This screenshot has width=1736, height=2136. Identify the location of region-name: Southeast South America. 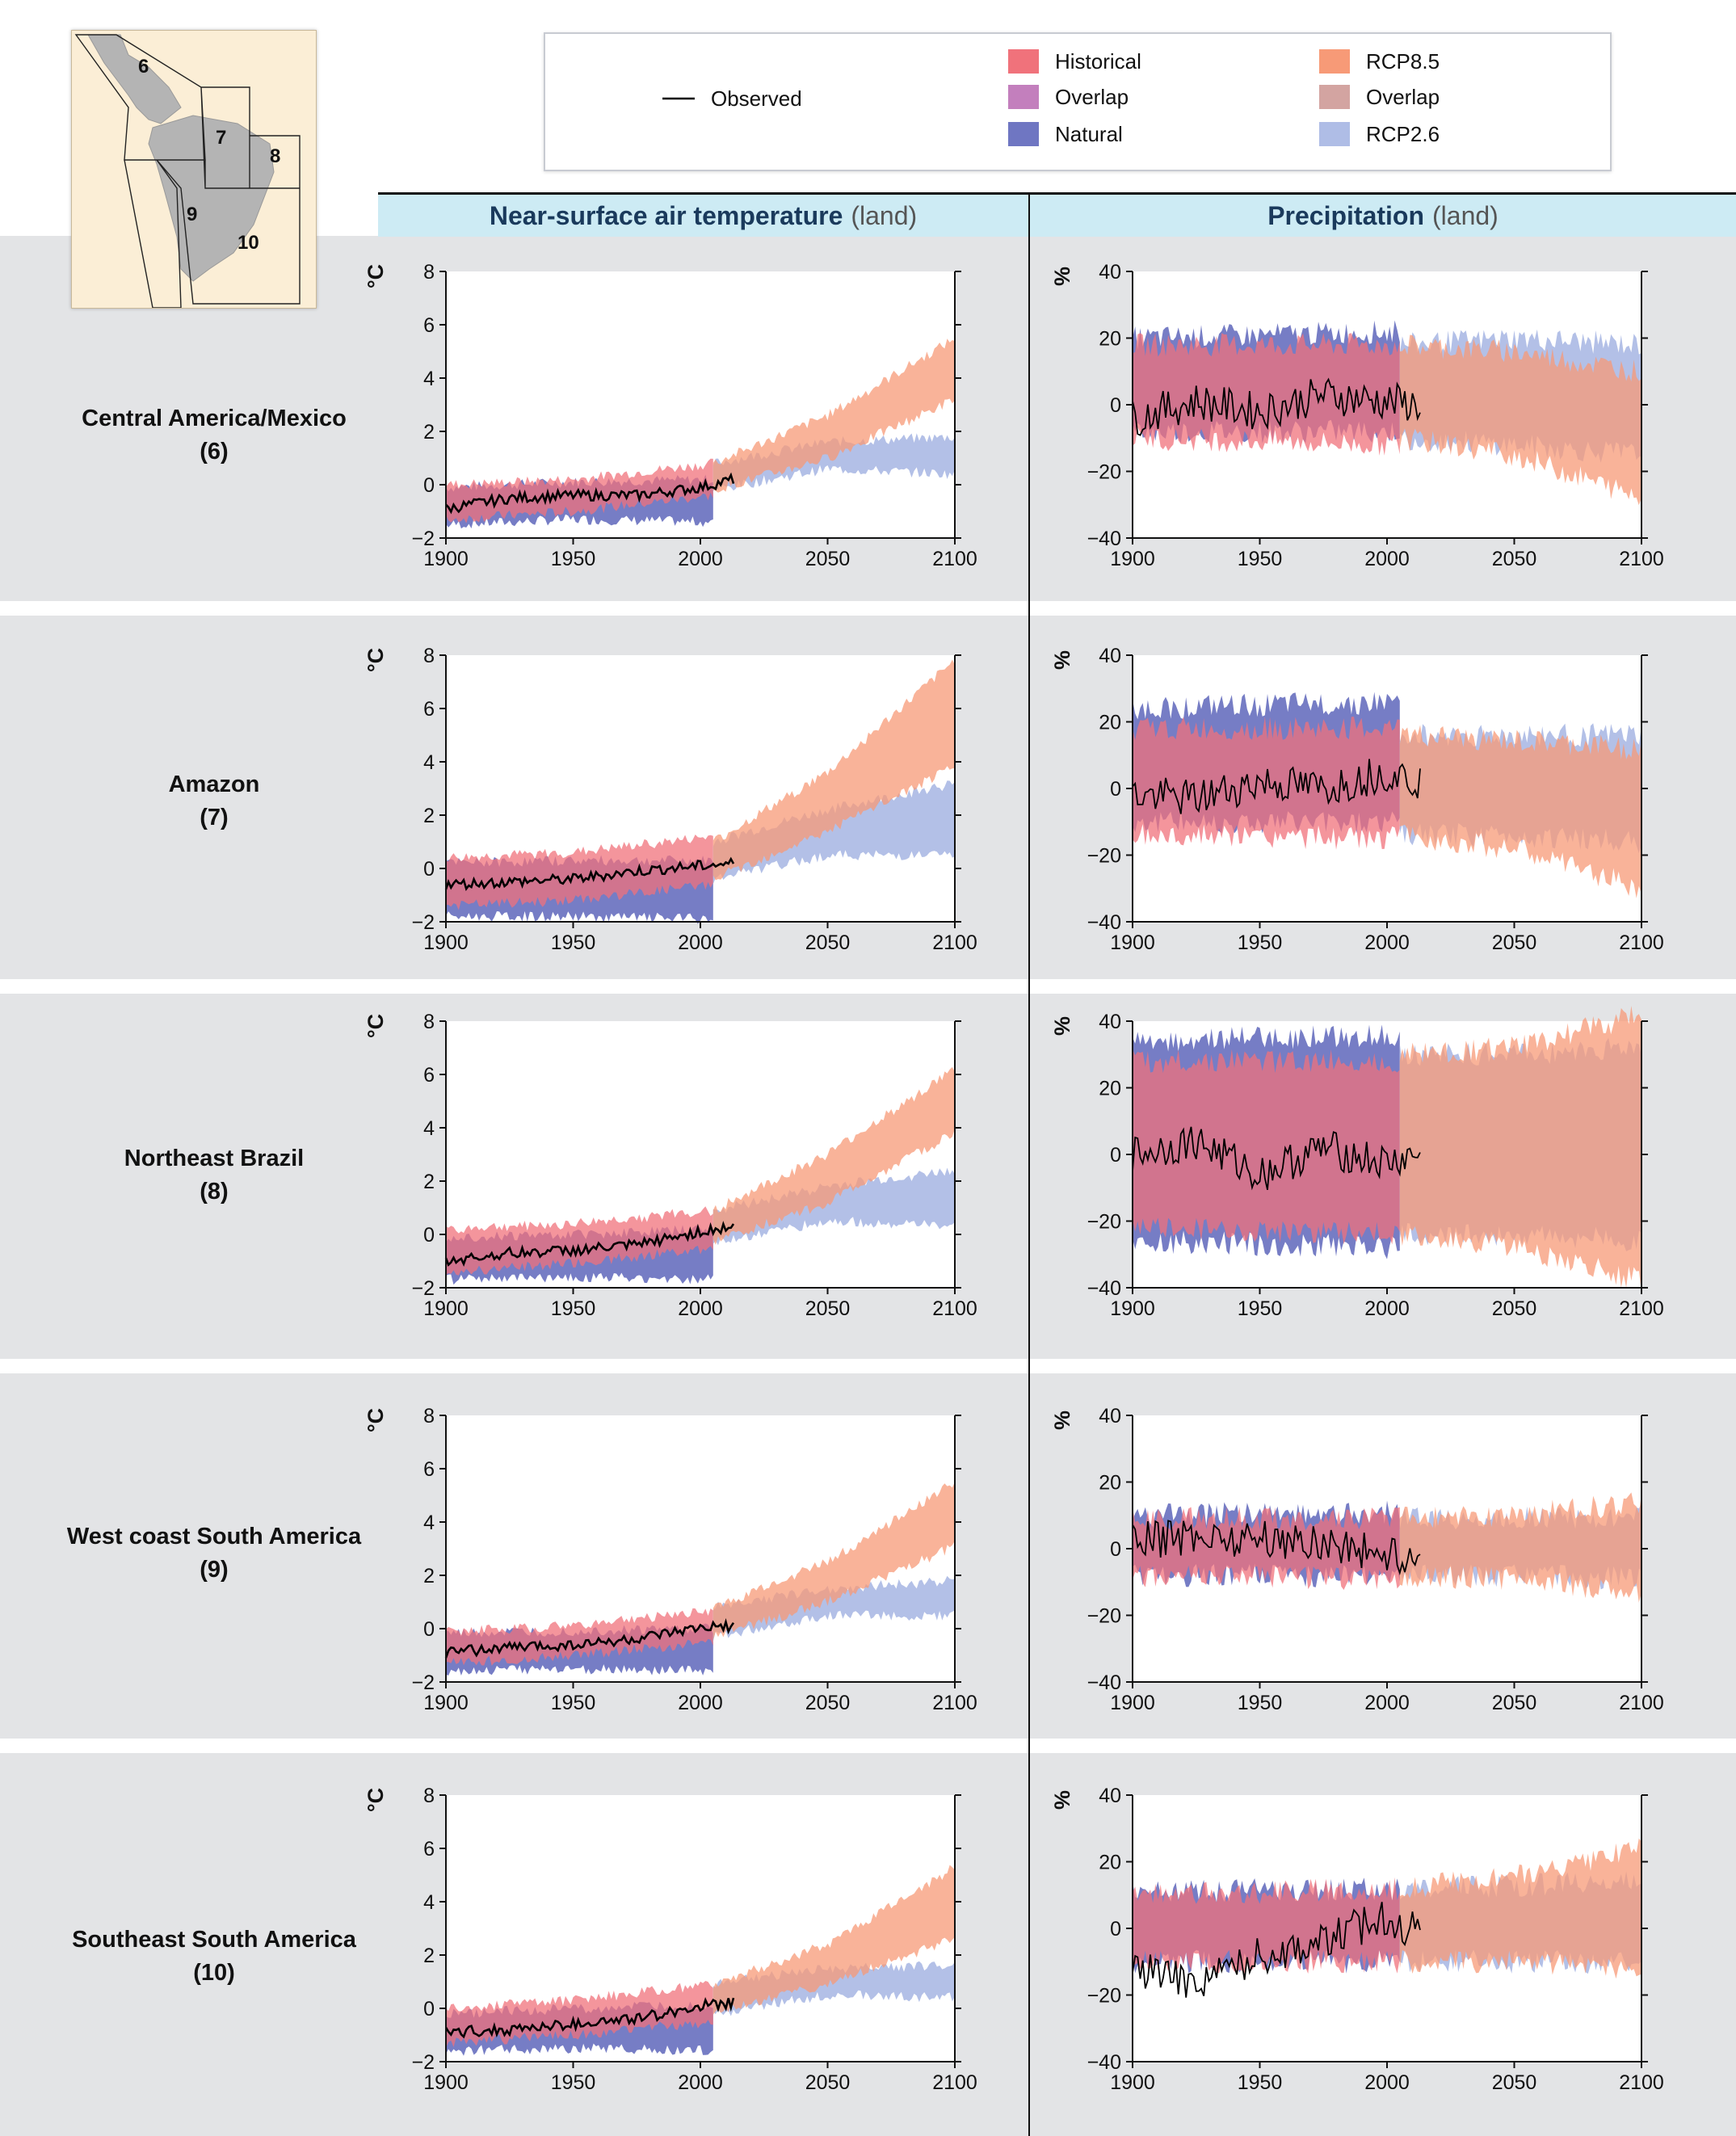
(214, 1940).